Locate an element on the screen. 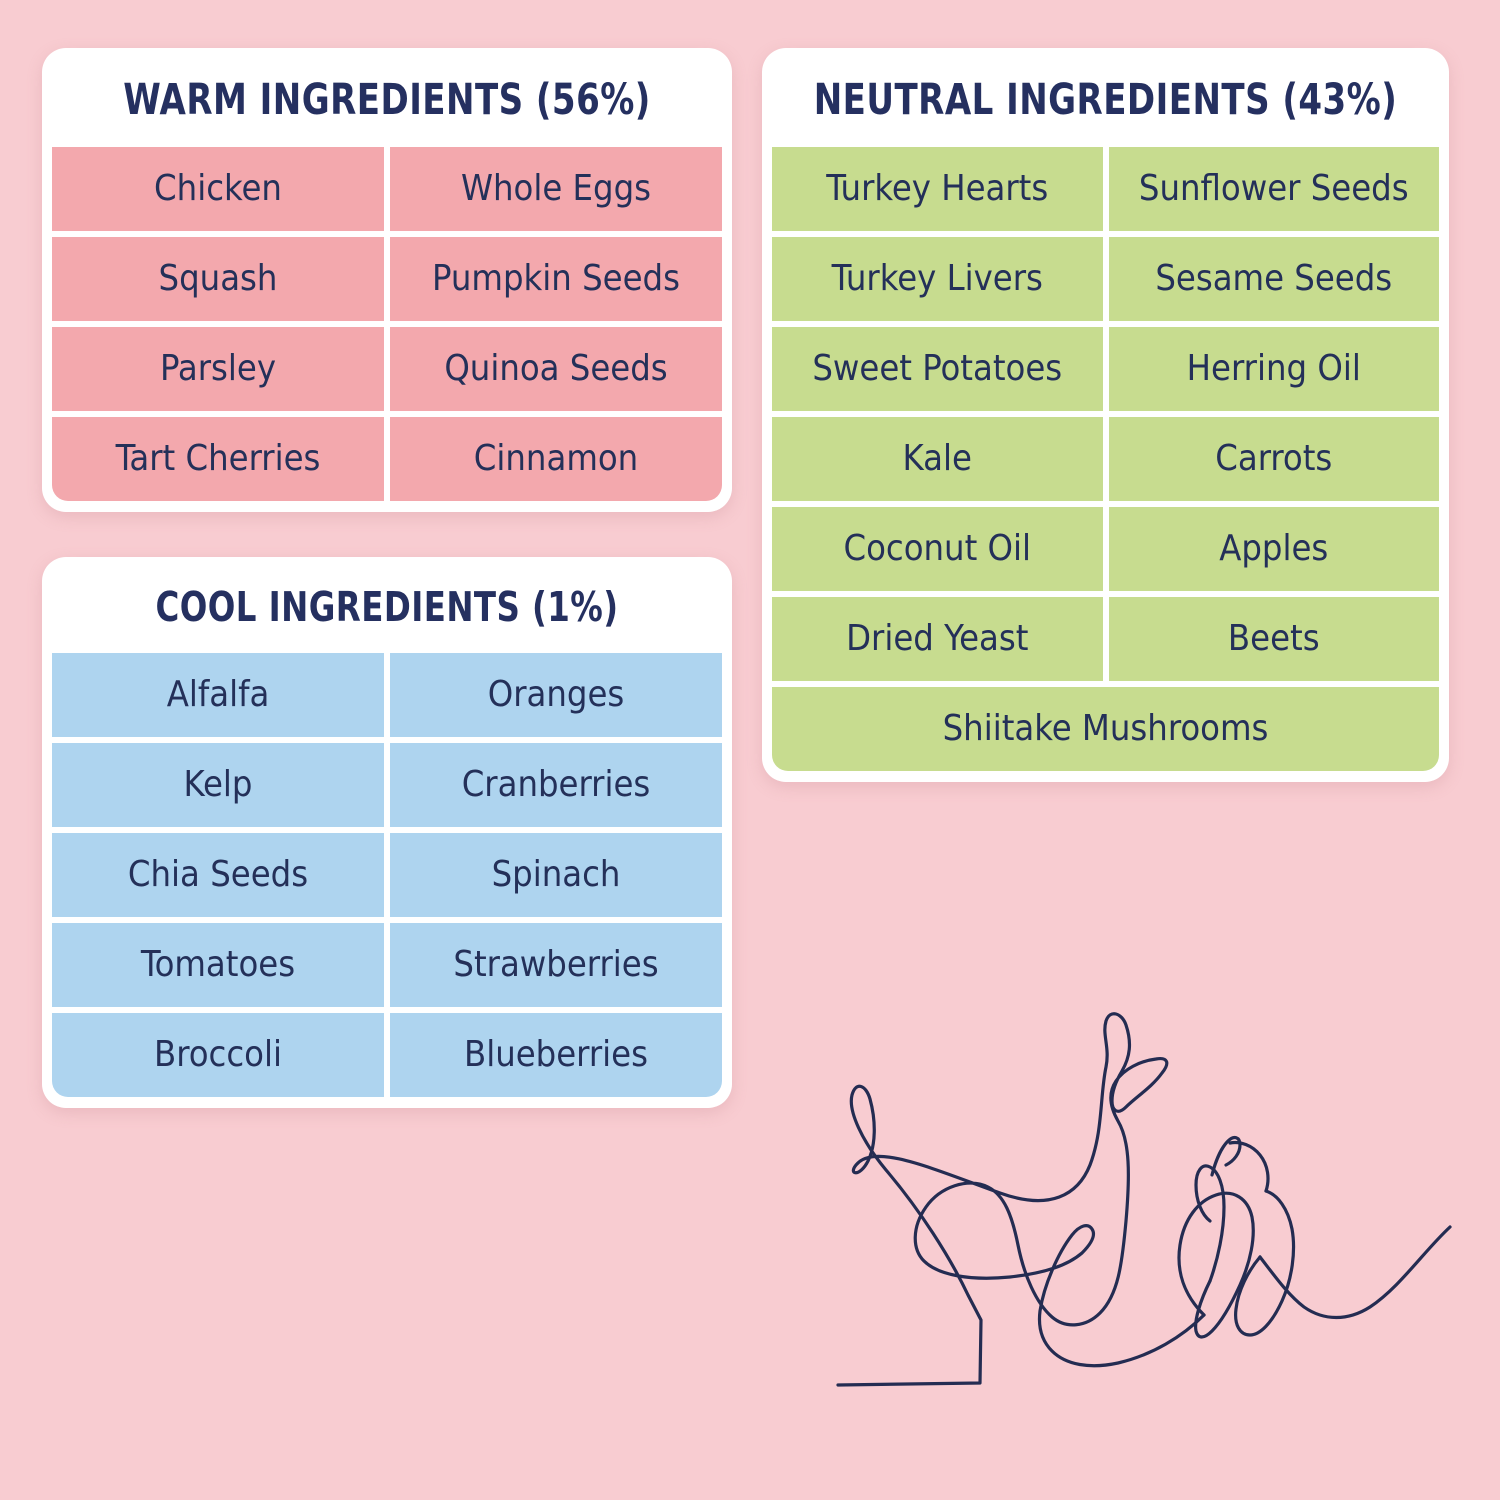  ingredient-cell: Dried Yeast is located at coordinates (937, 639).